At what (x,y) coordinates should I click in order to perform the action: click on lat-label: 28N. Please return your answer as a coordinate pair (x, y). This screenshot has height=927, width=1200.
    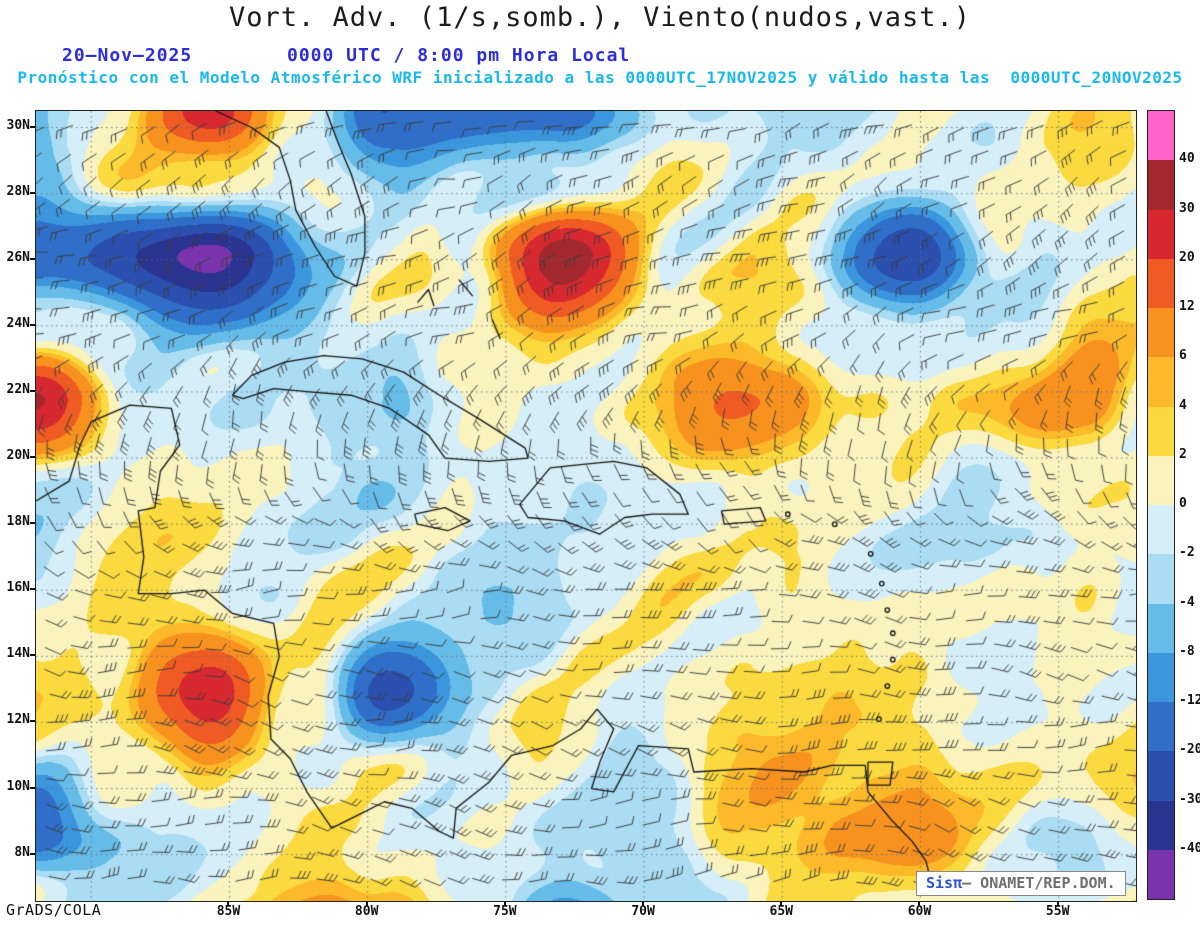
    Looking at the image, I should click on (18, 191).